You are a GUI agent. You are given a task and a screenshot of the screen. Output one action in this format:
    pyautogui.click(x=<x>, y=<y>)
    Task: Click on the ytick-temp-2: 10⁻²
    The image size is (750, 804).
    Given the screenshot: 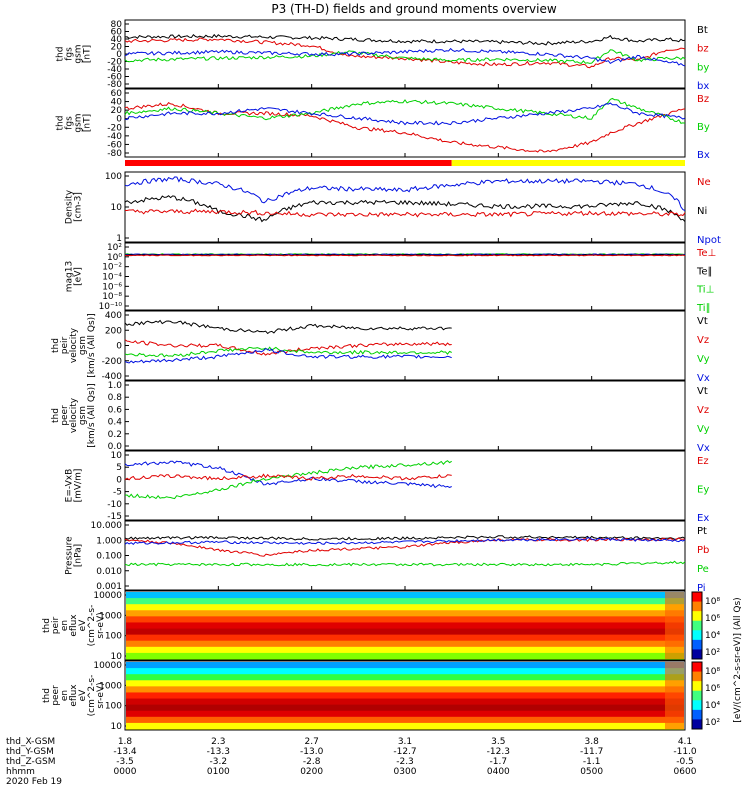 What is the action you would take?
    pyautogui.click(x=112, y=268)
    